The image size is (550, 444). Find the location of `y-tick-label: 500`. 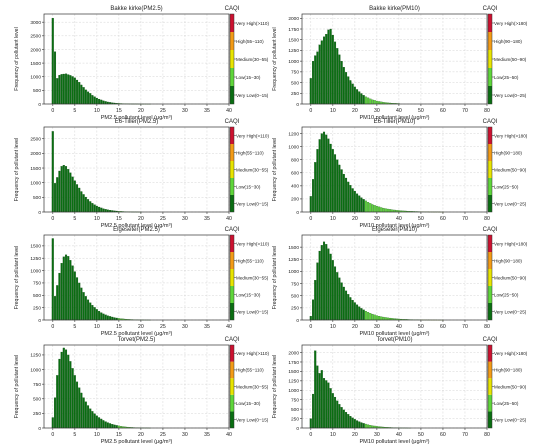

y-tick-label: 500 is located at coordinates (37, 198).